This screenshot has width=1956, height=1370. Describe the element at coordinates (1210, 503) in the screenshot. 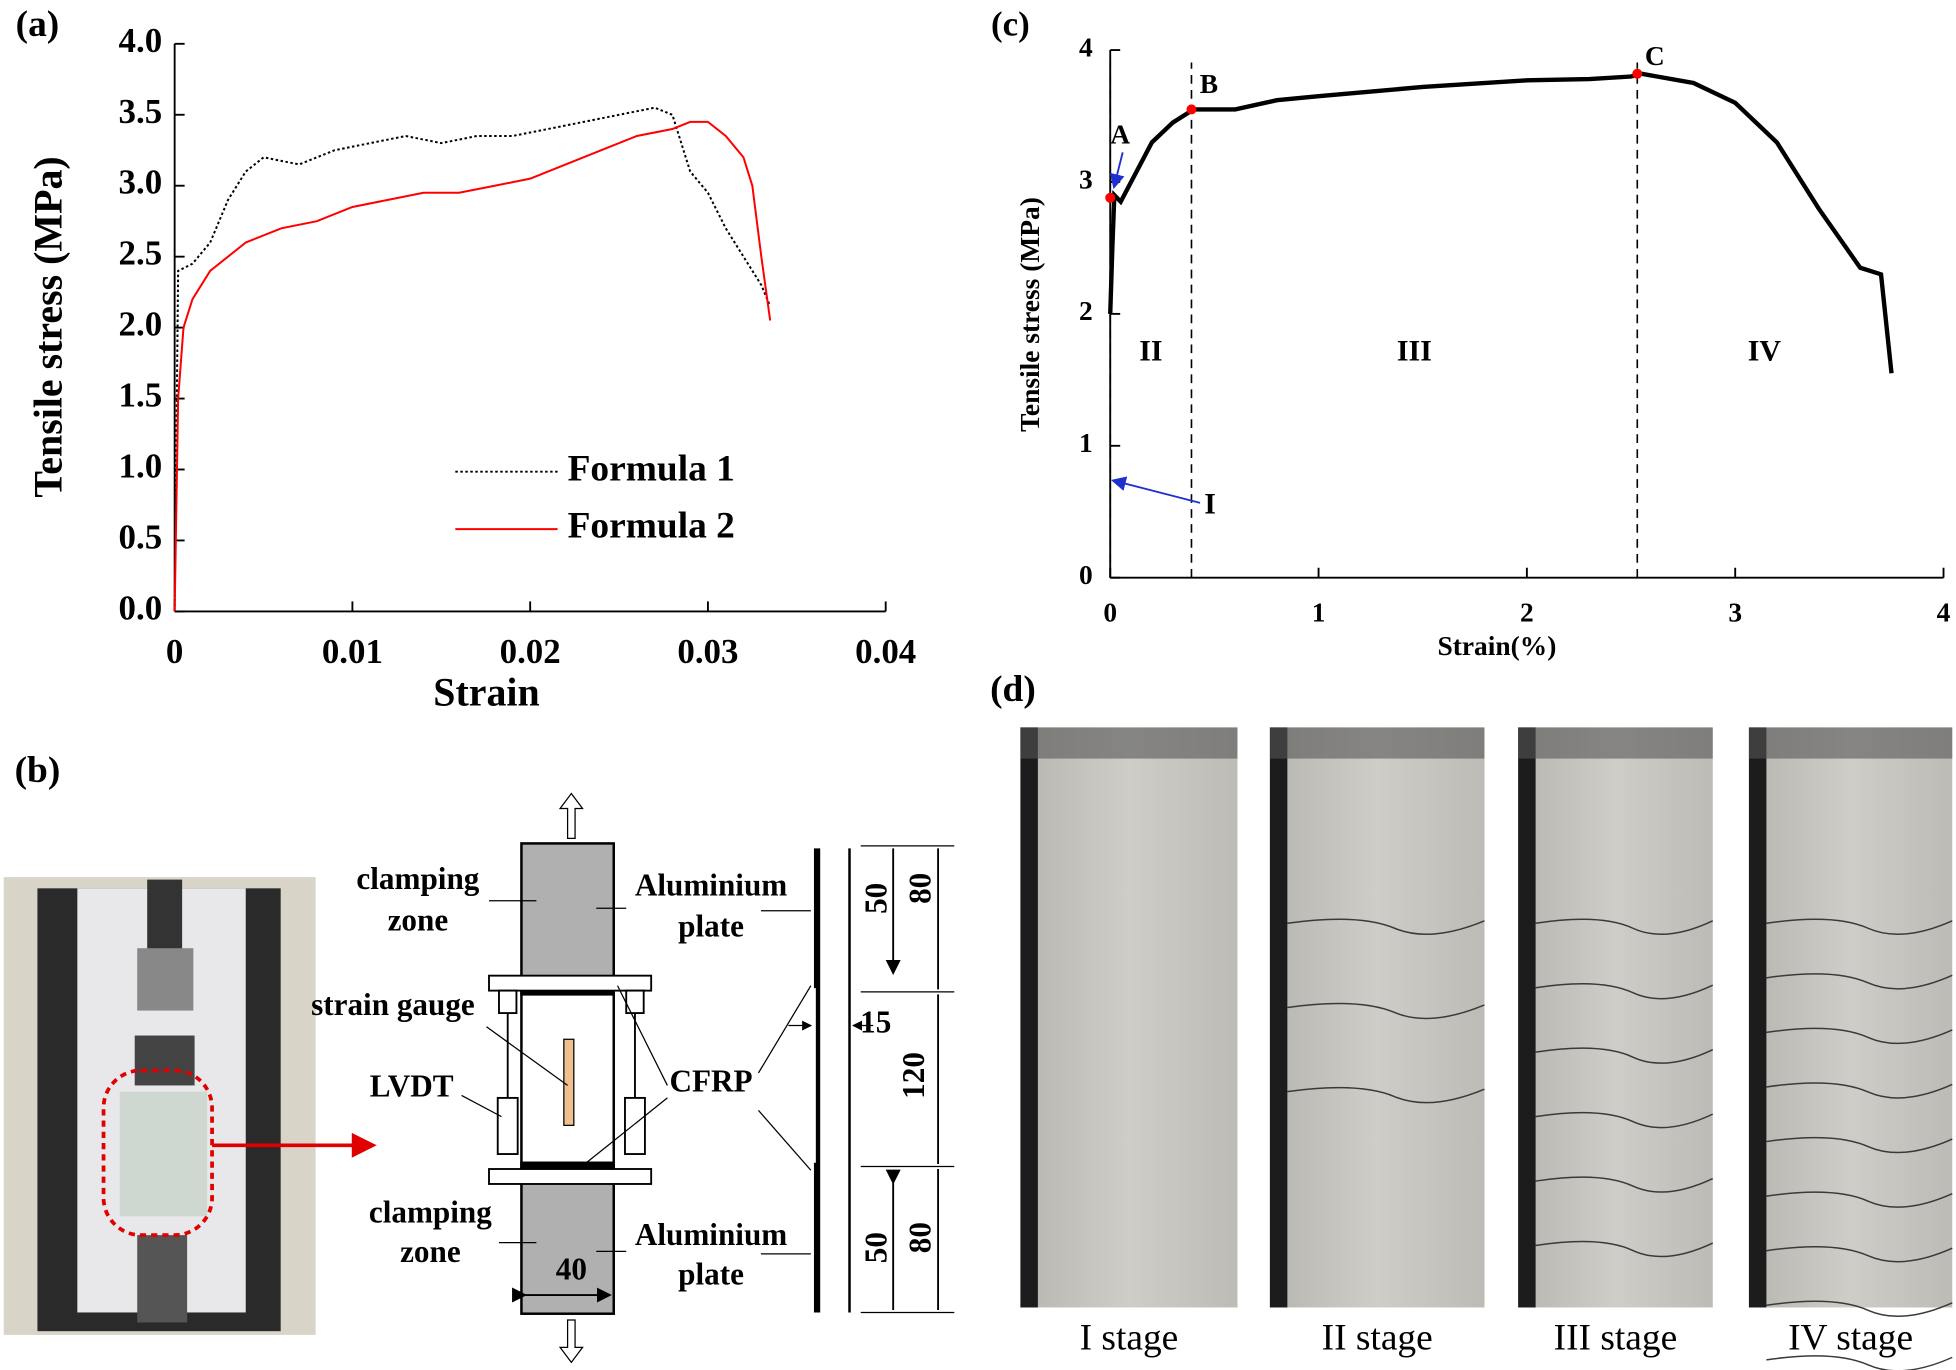

I see `annotation: I` at that location.